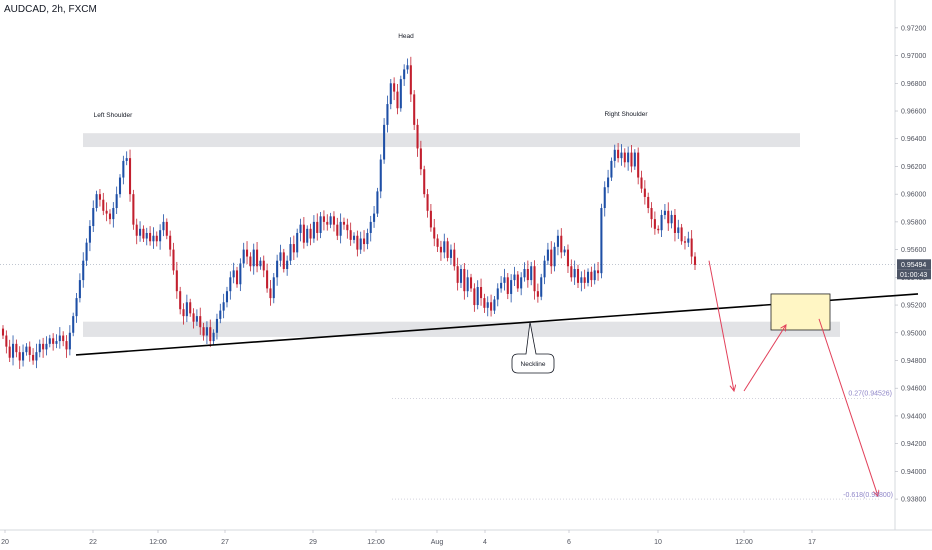  What do you see at coordinates (913, 222) in the screenshot?
I see `y-tick-label: 0.95800` at bounding box center [913, 222].